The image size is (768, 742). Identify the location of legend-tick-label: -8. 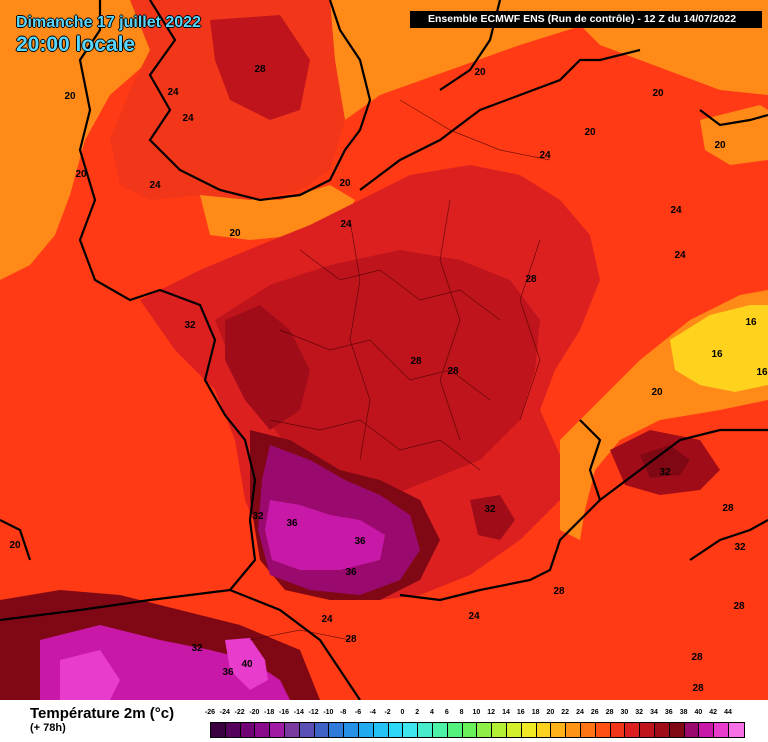
(343, 712).